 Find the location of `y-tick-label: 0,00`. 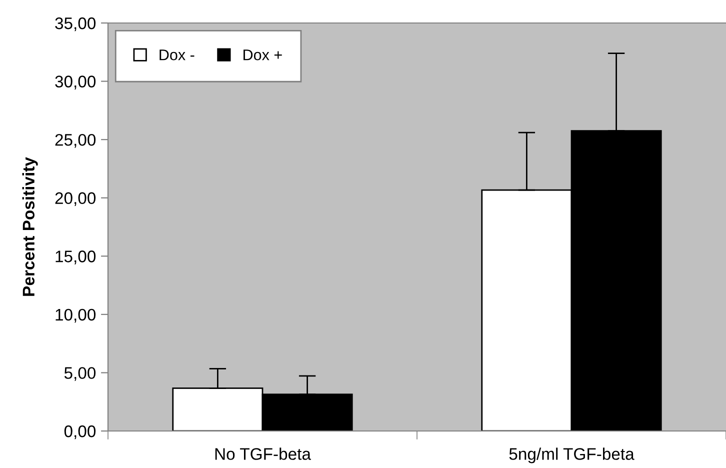

y-tick-label: 0,00 is located at coordinates (80, 432).